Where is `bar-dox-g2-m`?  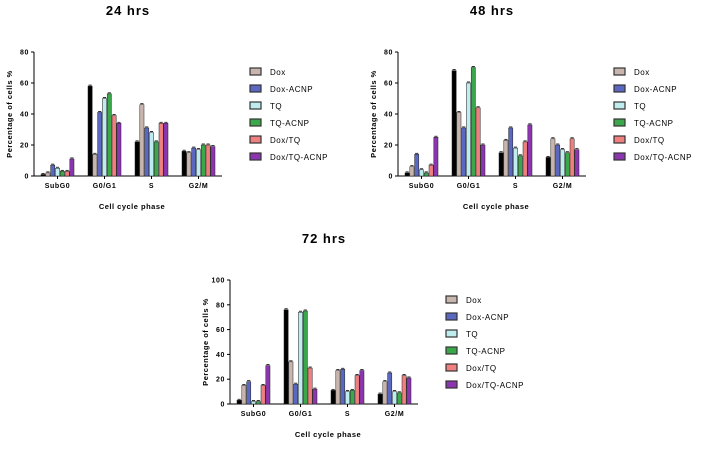
bar-dox-g2-m is located at coordinates (553, 157).